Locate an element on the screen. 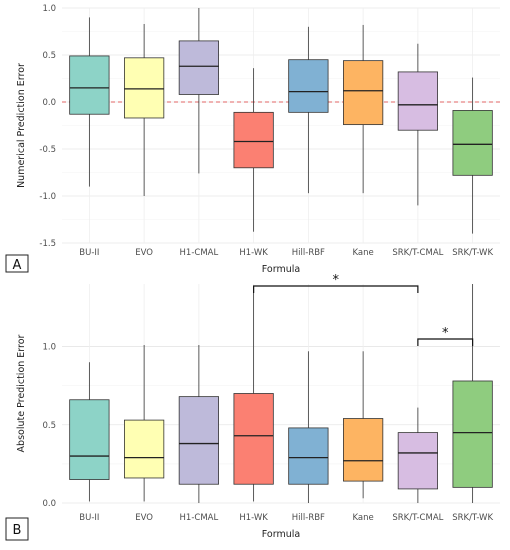  y-axis-title: Absolute Prediction Error is located at coordinates (21, 393).